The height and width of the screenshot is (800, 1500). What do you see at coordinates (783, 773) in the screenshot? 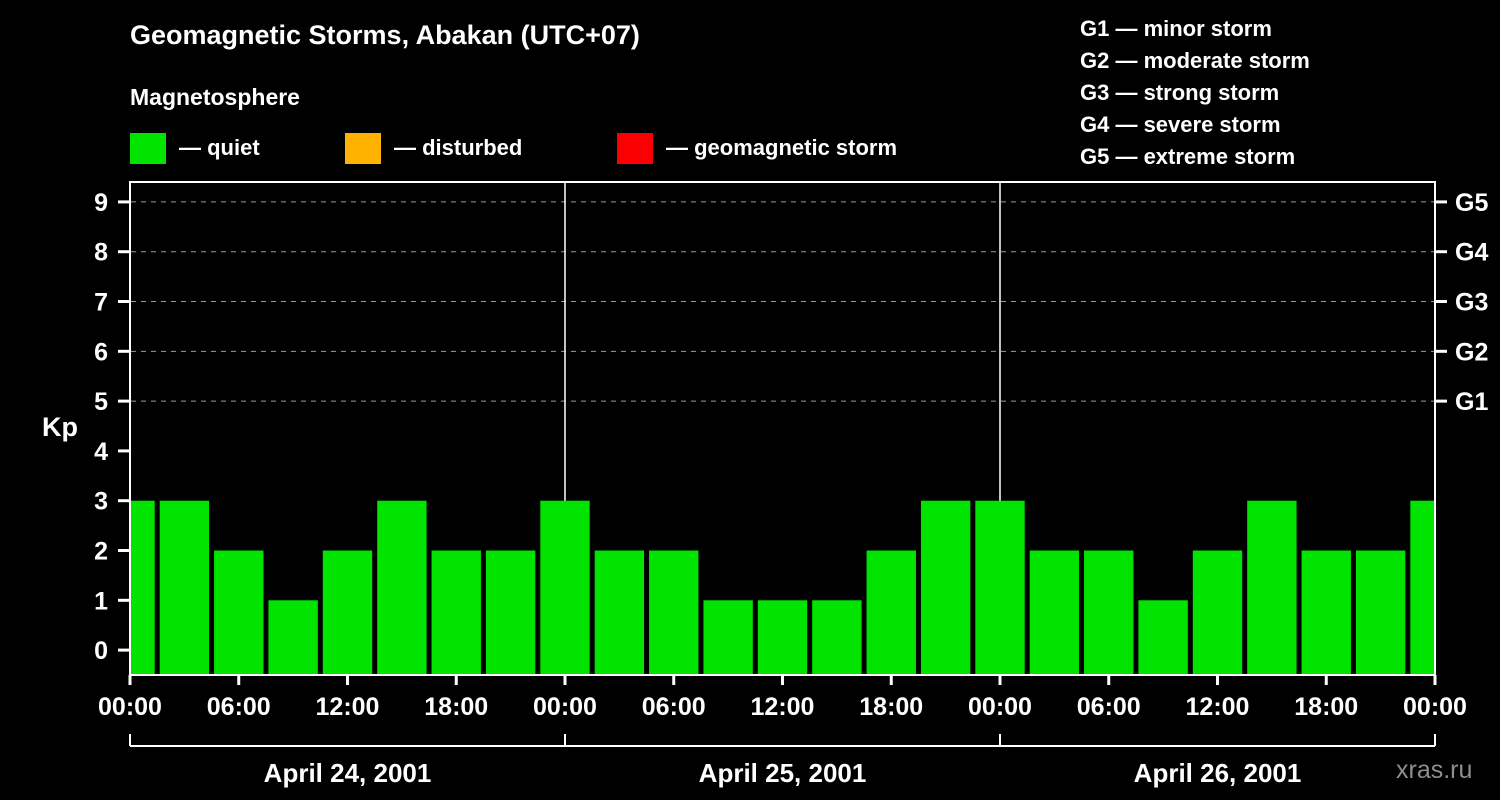
I see `date-label: April 25, 2001` at bounding box center [783, 773].